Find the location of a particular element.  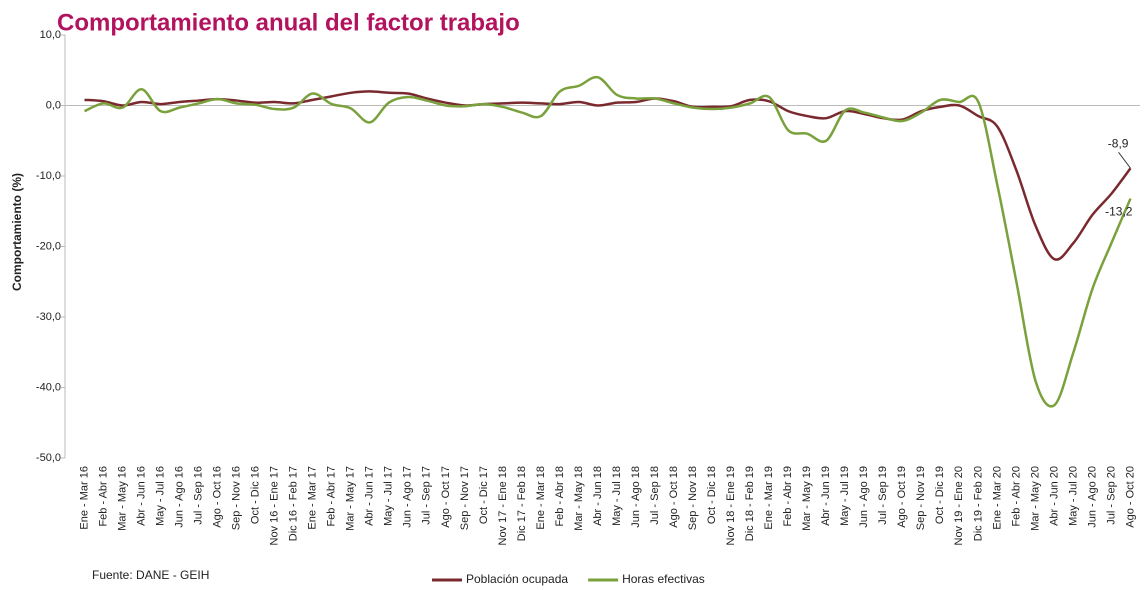

x-tick-label: Jul - Sep 16 is located at coordinates (199, 495).